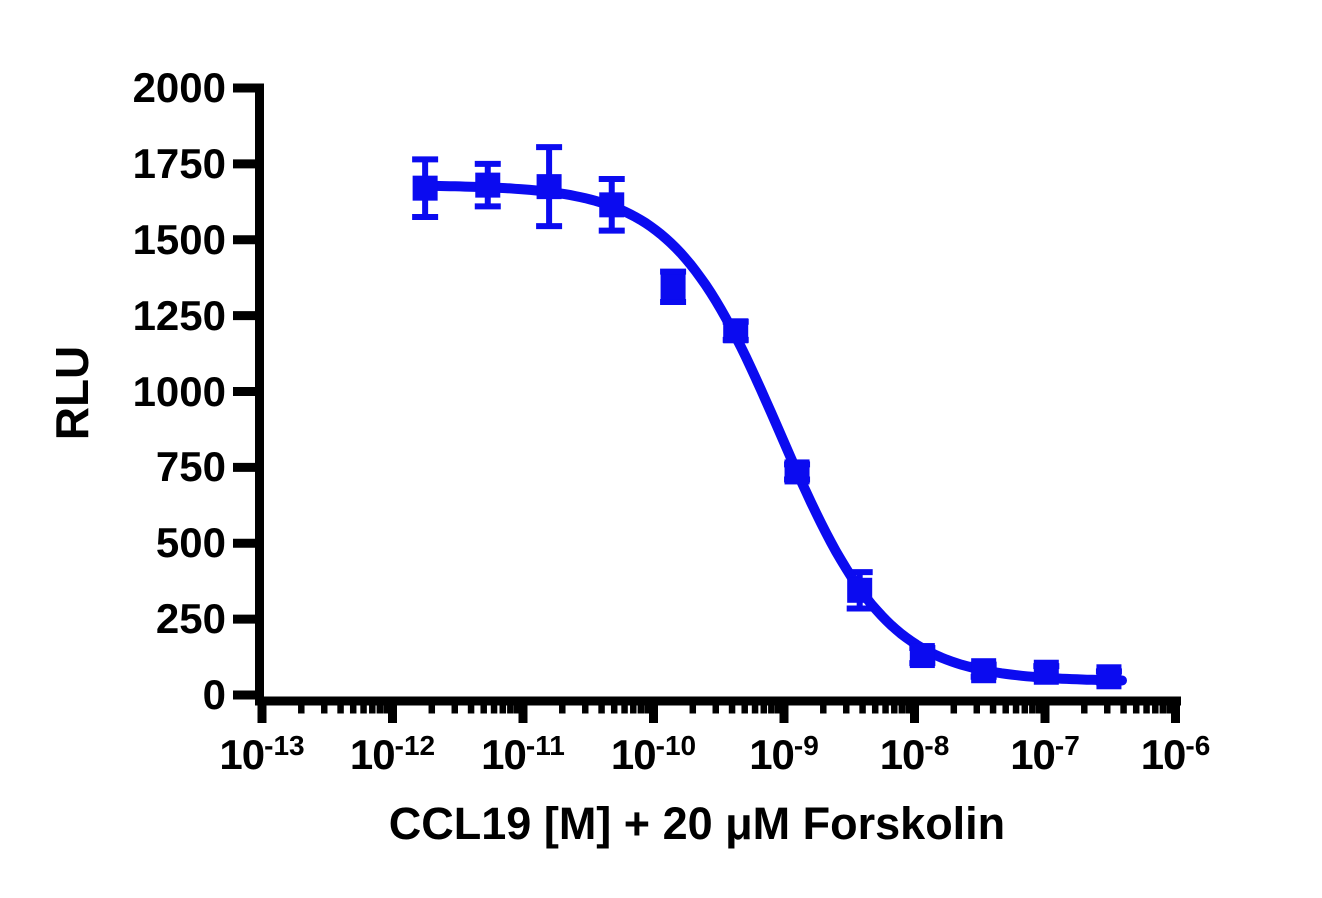 This screenshot has width=1322, height=898. I want to click on x-tick-label: 10-12, so click(393, 756).